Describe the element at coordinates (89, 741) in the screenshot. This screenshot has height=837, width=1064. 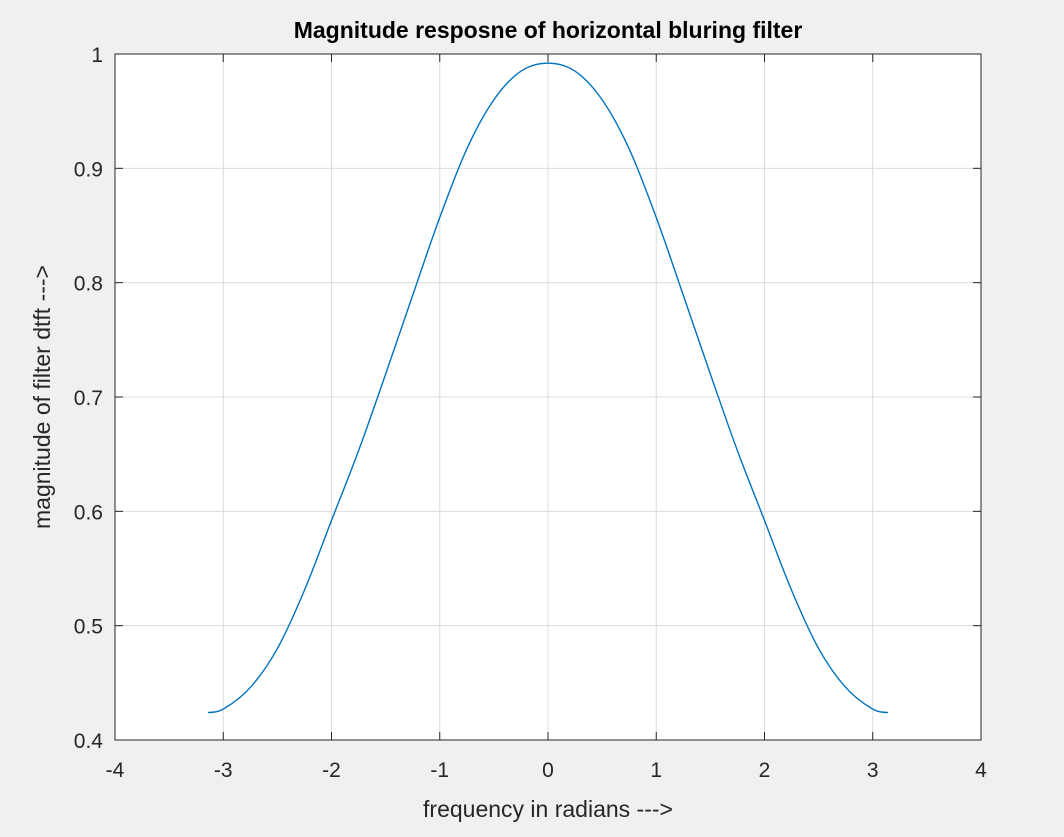
I see `y-tick-label: 0.4` at that location.